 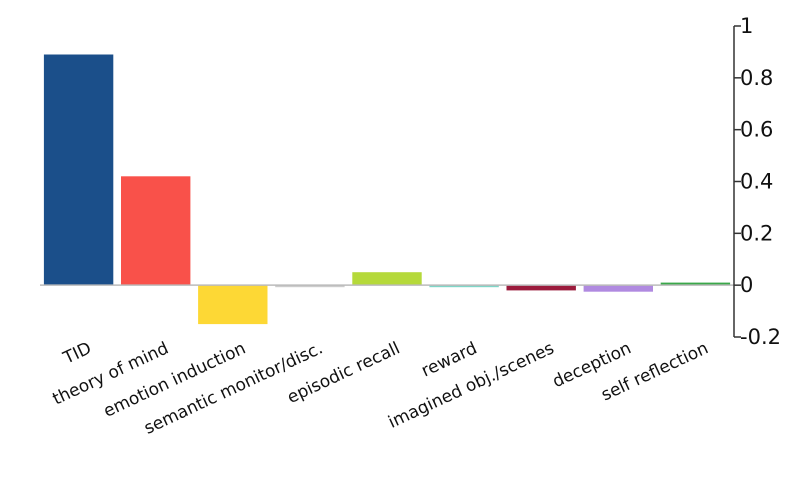 I want to click on bar-tid, so click(x=78, y=170).